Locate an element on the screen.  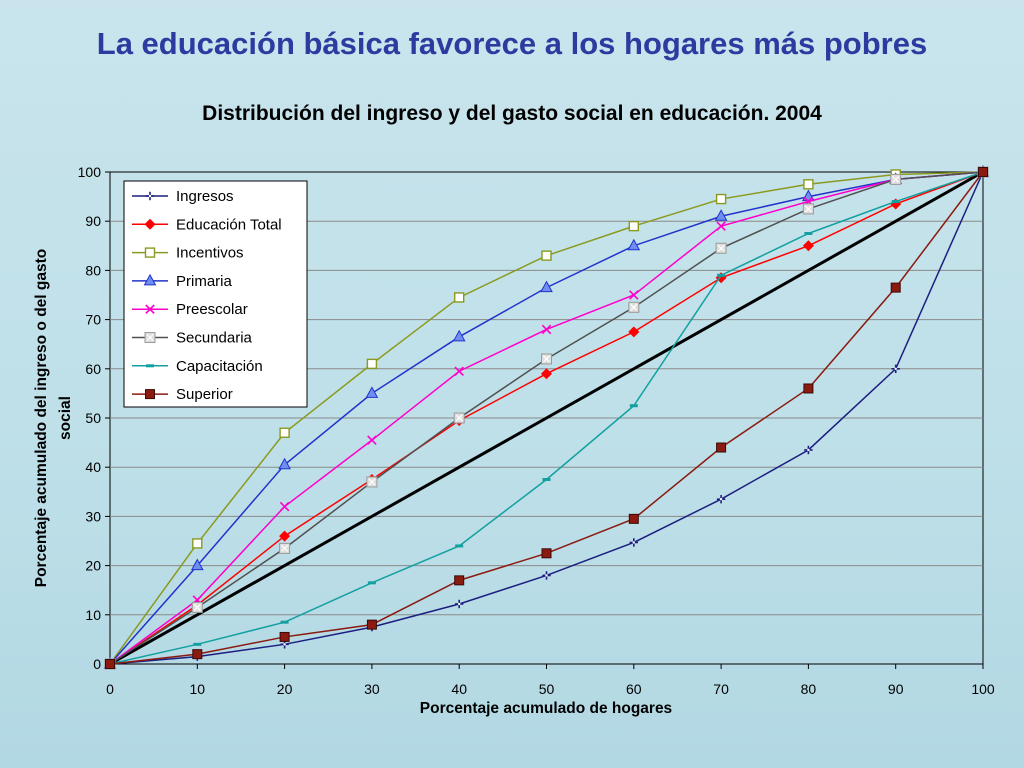
y-tick-label: 60 is located at coordinates (93, 369).